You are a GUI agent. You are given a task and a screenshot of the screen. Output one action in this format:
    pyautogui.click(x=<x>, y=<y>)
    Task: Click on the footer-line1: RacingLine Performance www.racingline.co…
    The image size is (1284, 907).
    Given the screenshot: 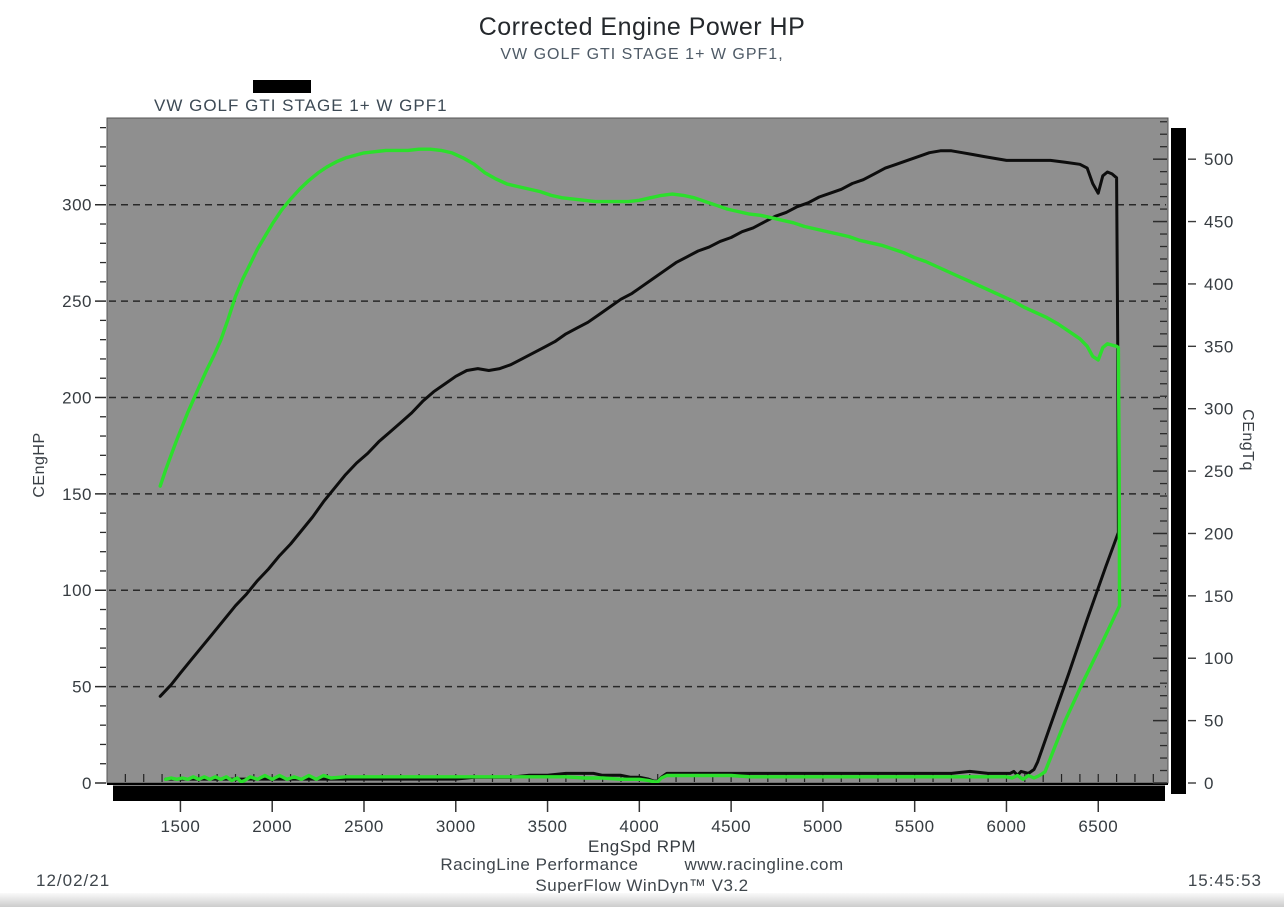 What is the action you would take?
    pyautogui.click(x=642, y=865)
    